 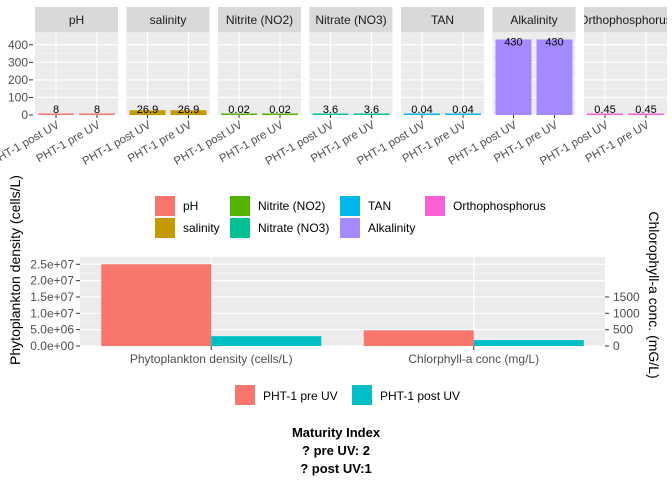 I want to click on right-y-tick-label: 500, so click(x=623, y=330).